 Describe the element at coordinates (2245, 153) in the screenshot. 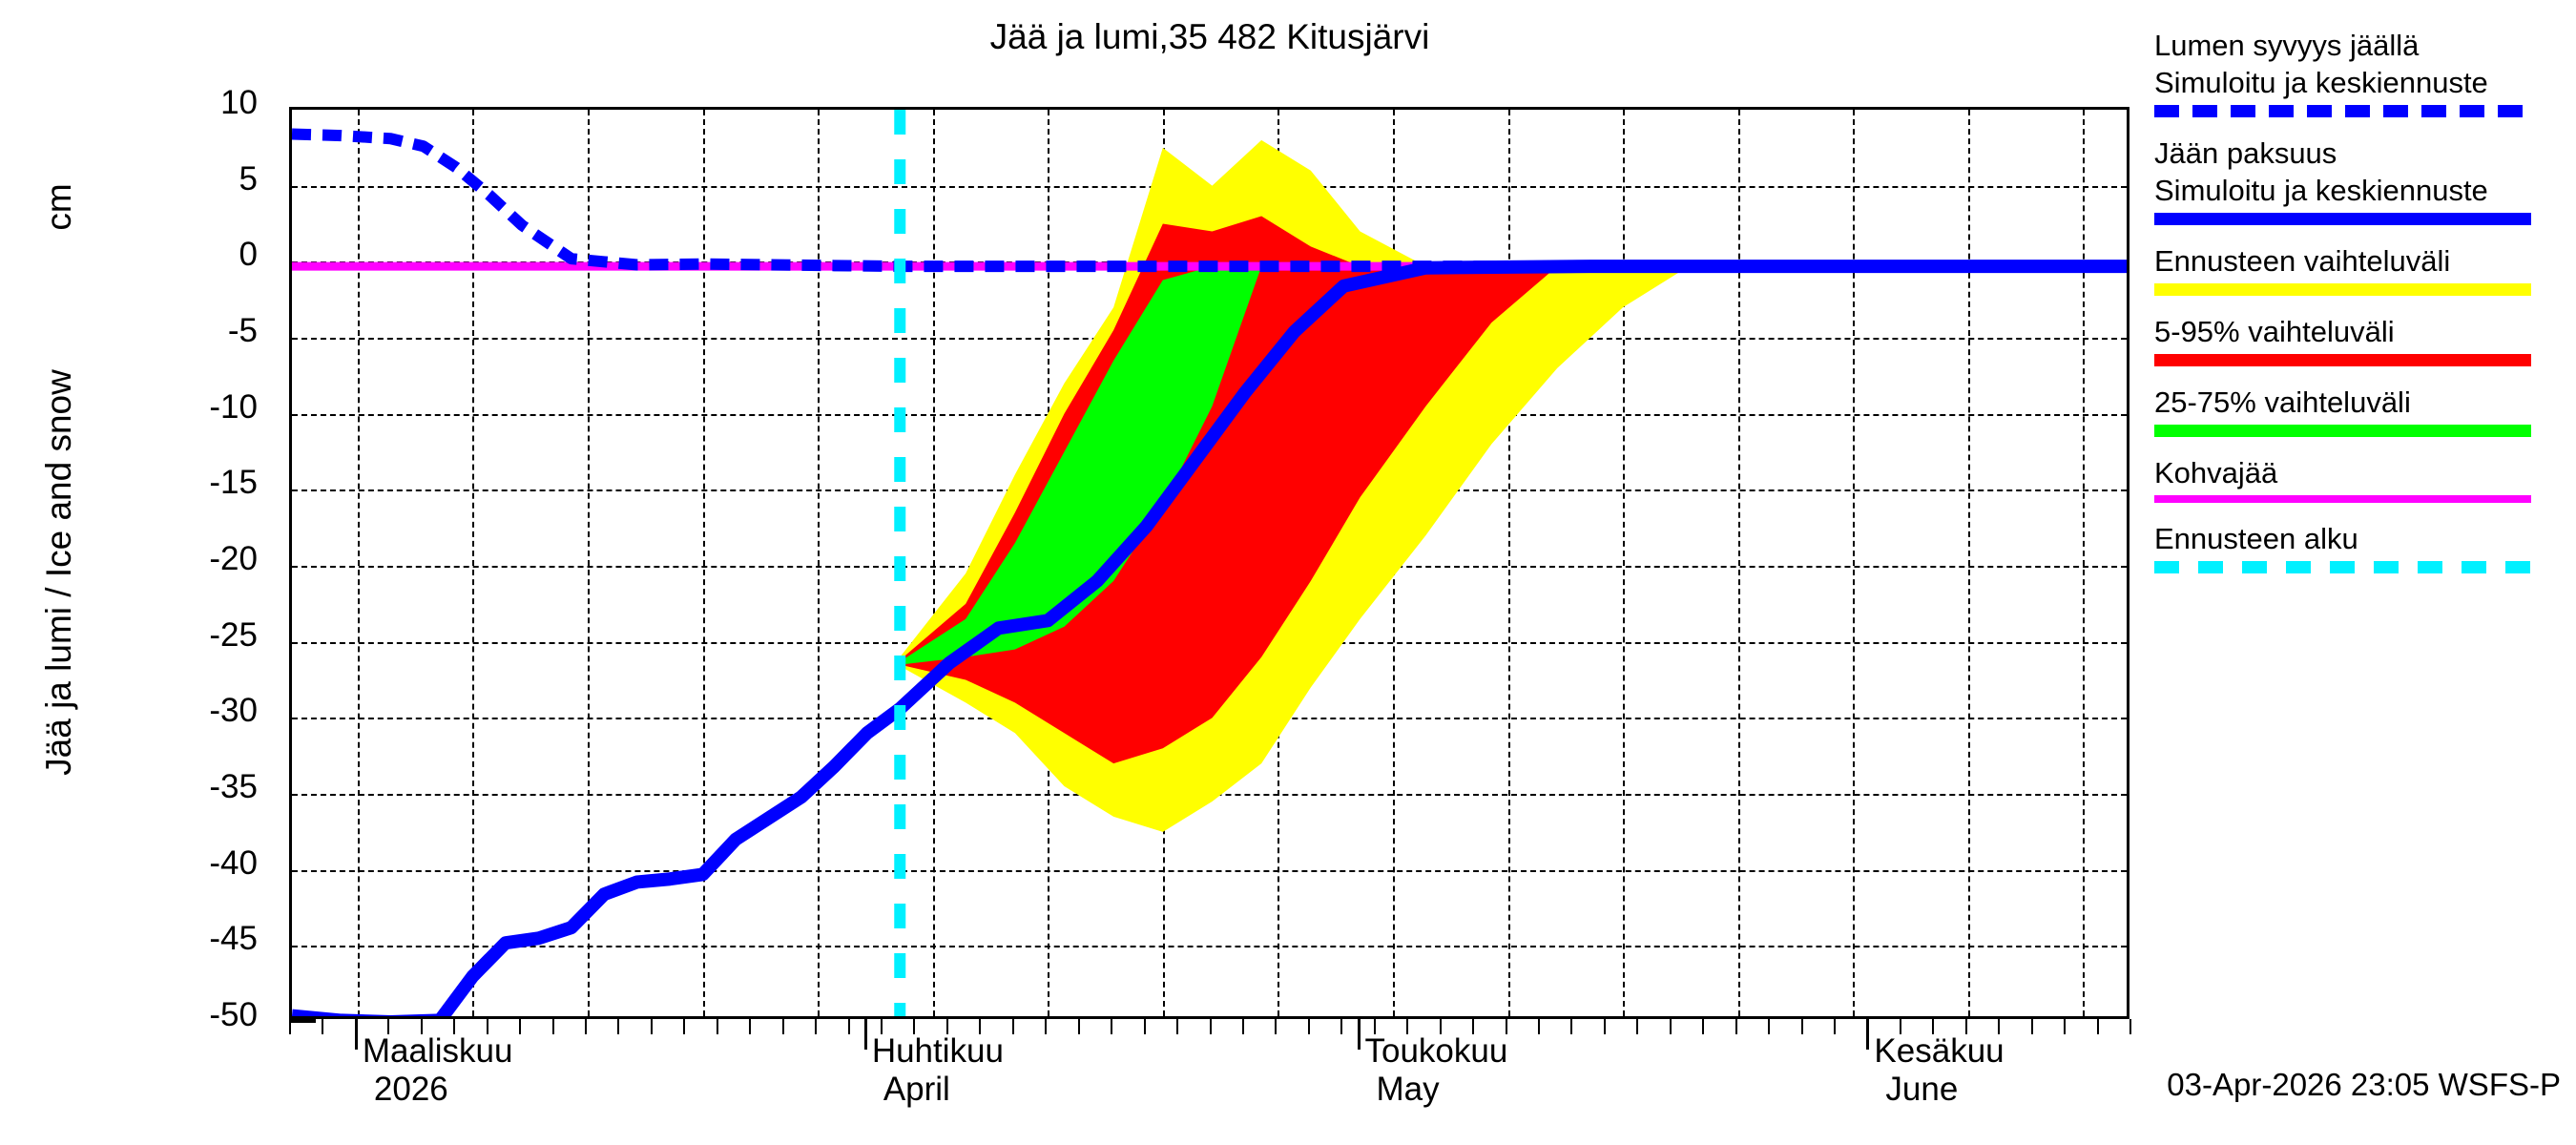

I see `legend-item-title: Jään paksuus` at that location.